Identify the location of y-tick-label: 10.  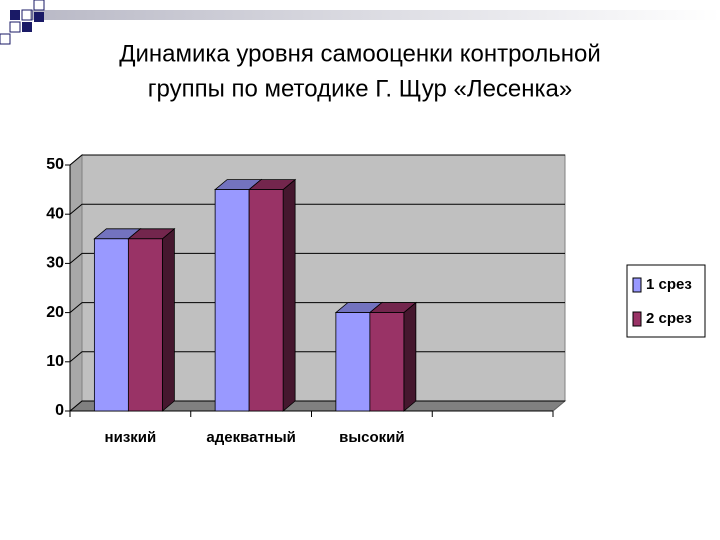
(55, 361).